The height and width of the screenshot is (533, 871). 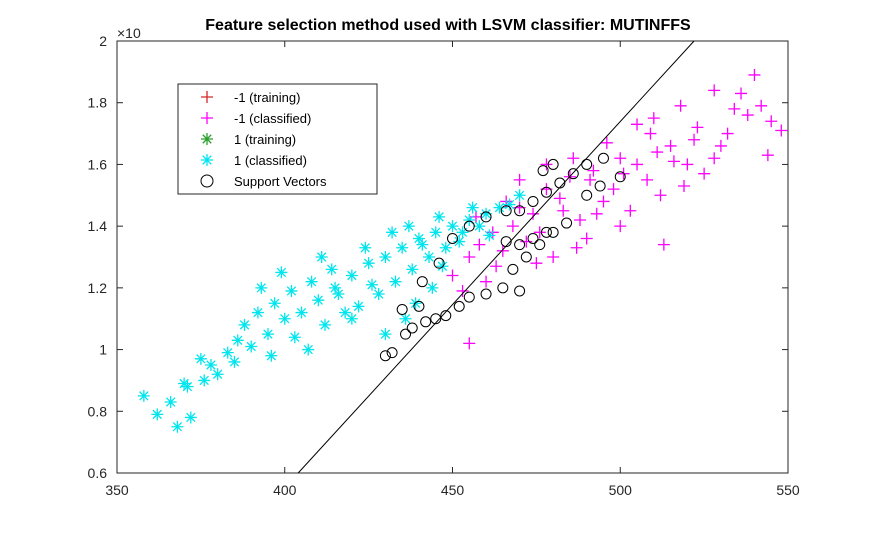 What do you see at coordinates (98, 226) in the screenshot?
I see `y-tick-label: 1.4` at bounding box center [98, 226].